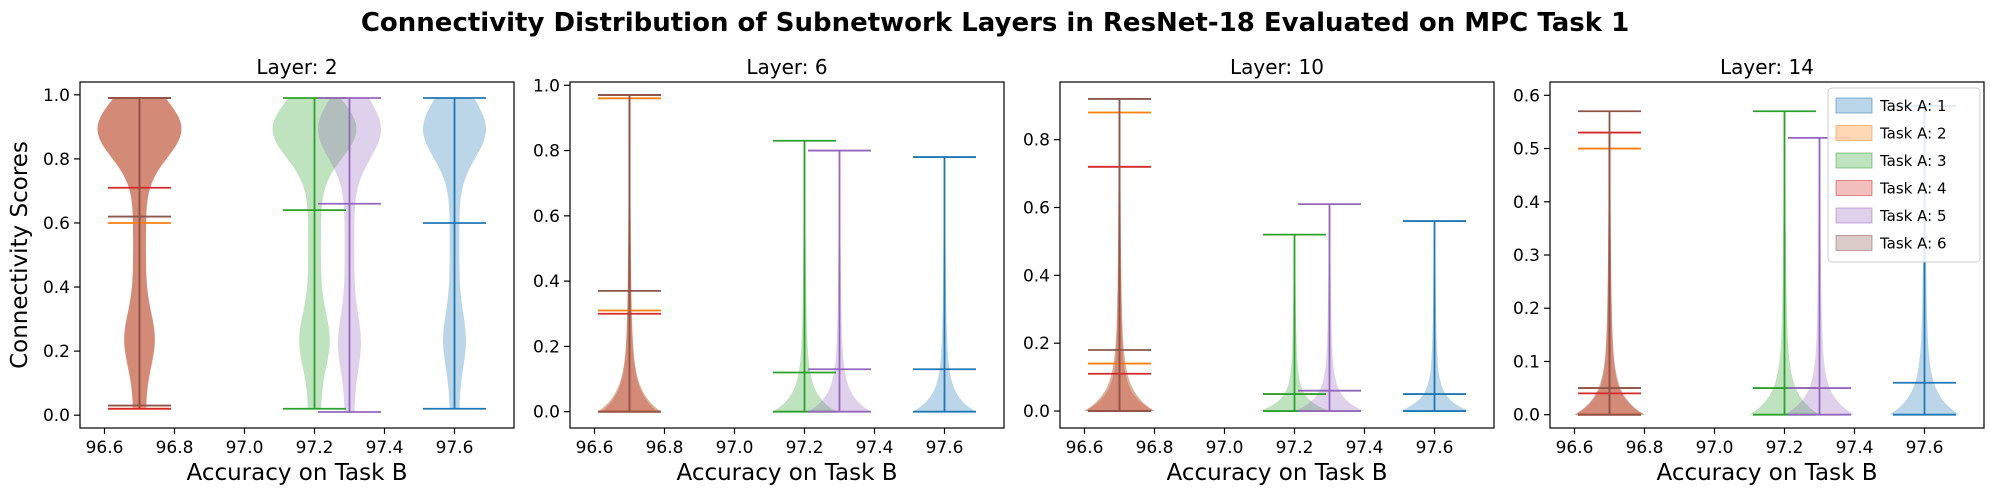  Describe the element at coordinates (296, 67) in the screenshot. I see `panel-title: Layer: 2` at that location.